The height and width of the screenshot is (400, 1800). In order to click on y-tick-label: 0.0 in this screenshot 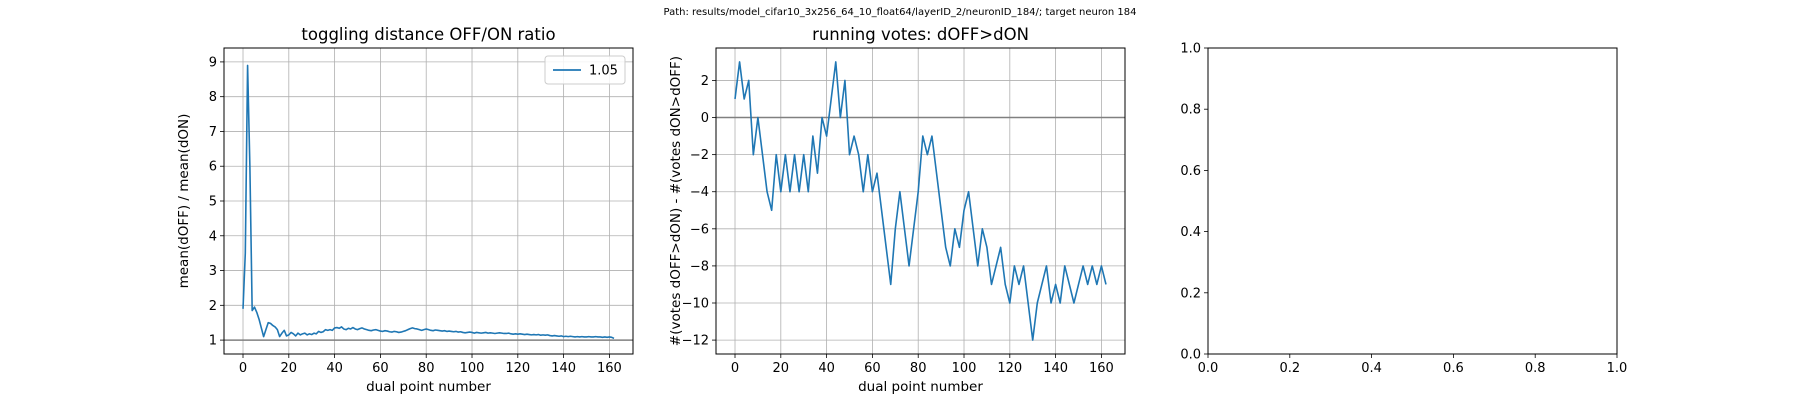, I will do `click(1190, 355)`.